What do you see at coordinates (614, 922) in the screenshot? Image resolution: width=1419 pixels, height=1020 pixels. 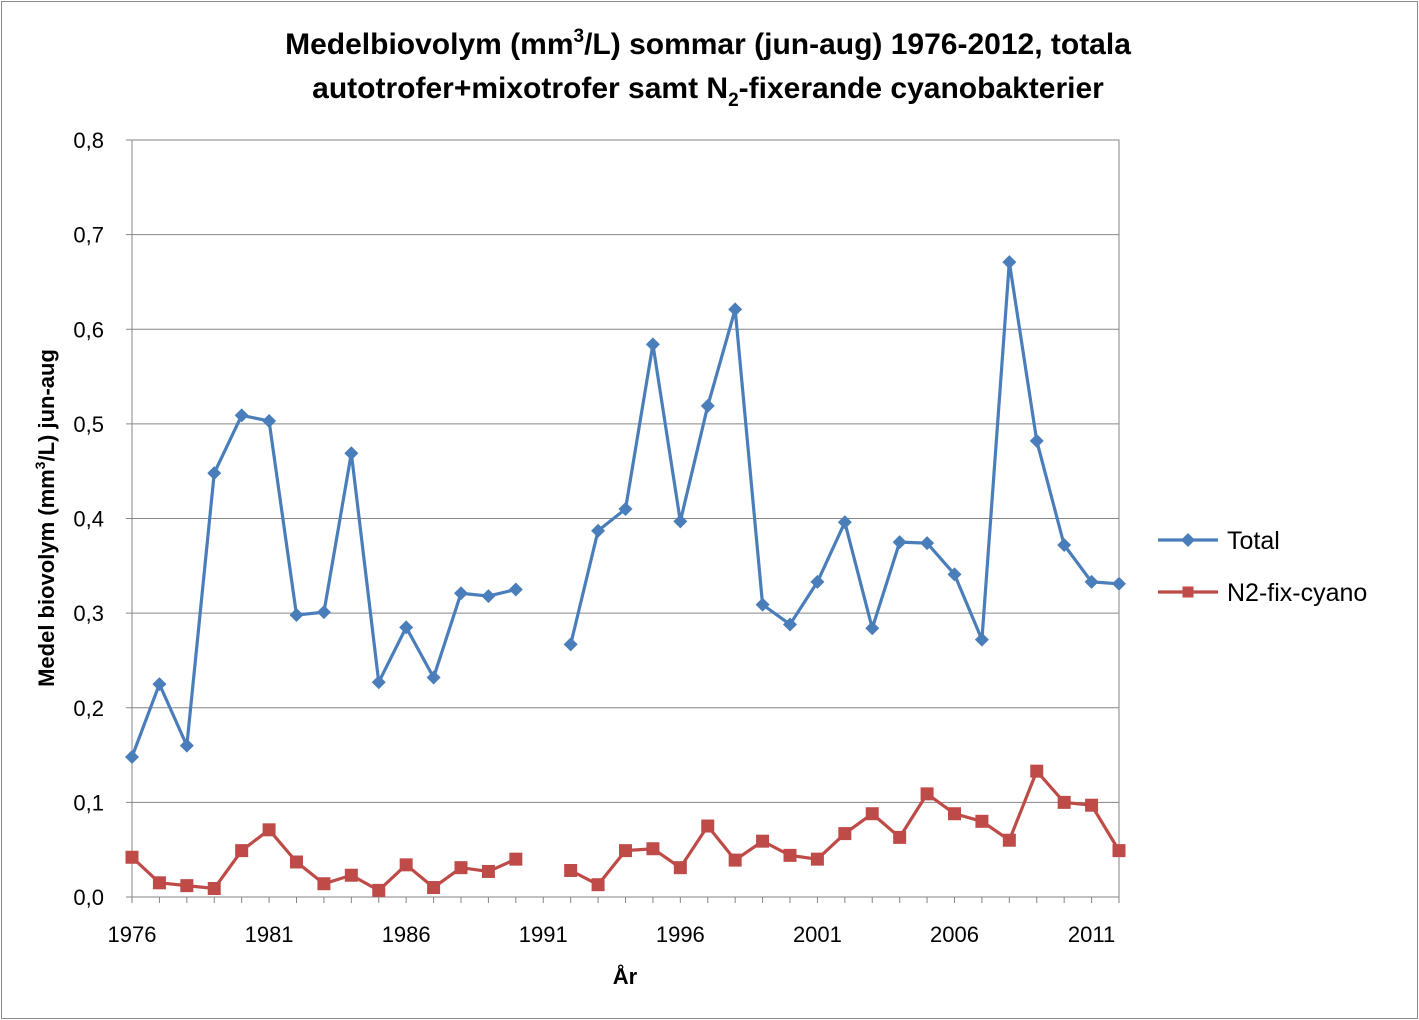 I see `x-axis-ticks: 1976 1981 1986 1991 1996 2001 2006 2011` at bounding box center [614, 922].